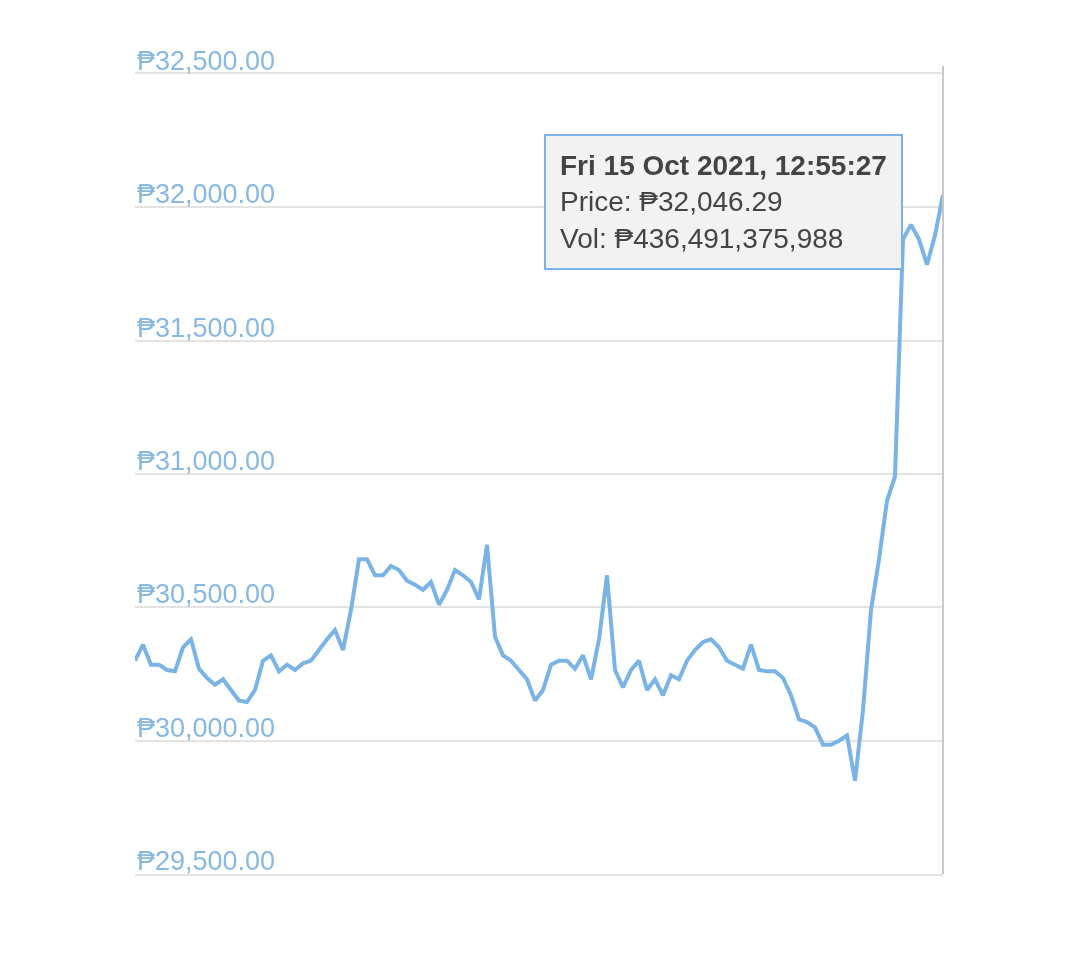 The width and height of the screenshot is (1080, 956). Describe the element at coordinates (723, 202) in the screenshot. I see `annotation: Fri 15 Oct 2021, 12:55:27 Price: ₱32,046.29 Vol: ₱436,491,375,988` at that location.